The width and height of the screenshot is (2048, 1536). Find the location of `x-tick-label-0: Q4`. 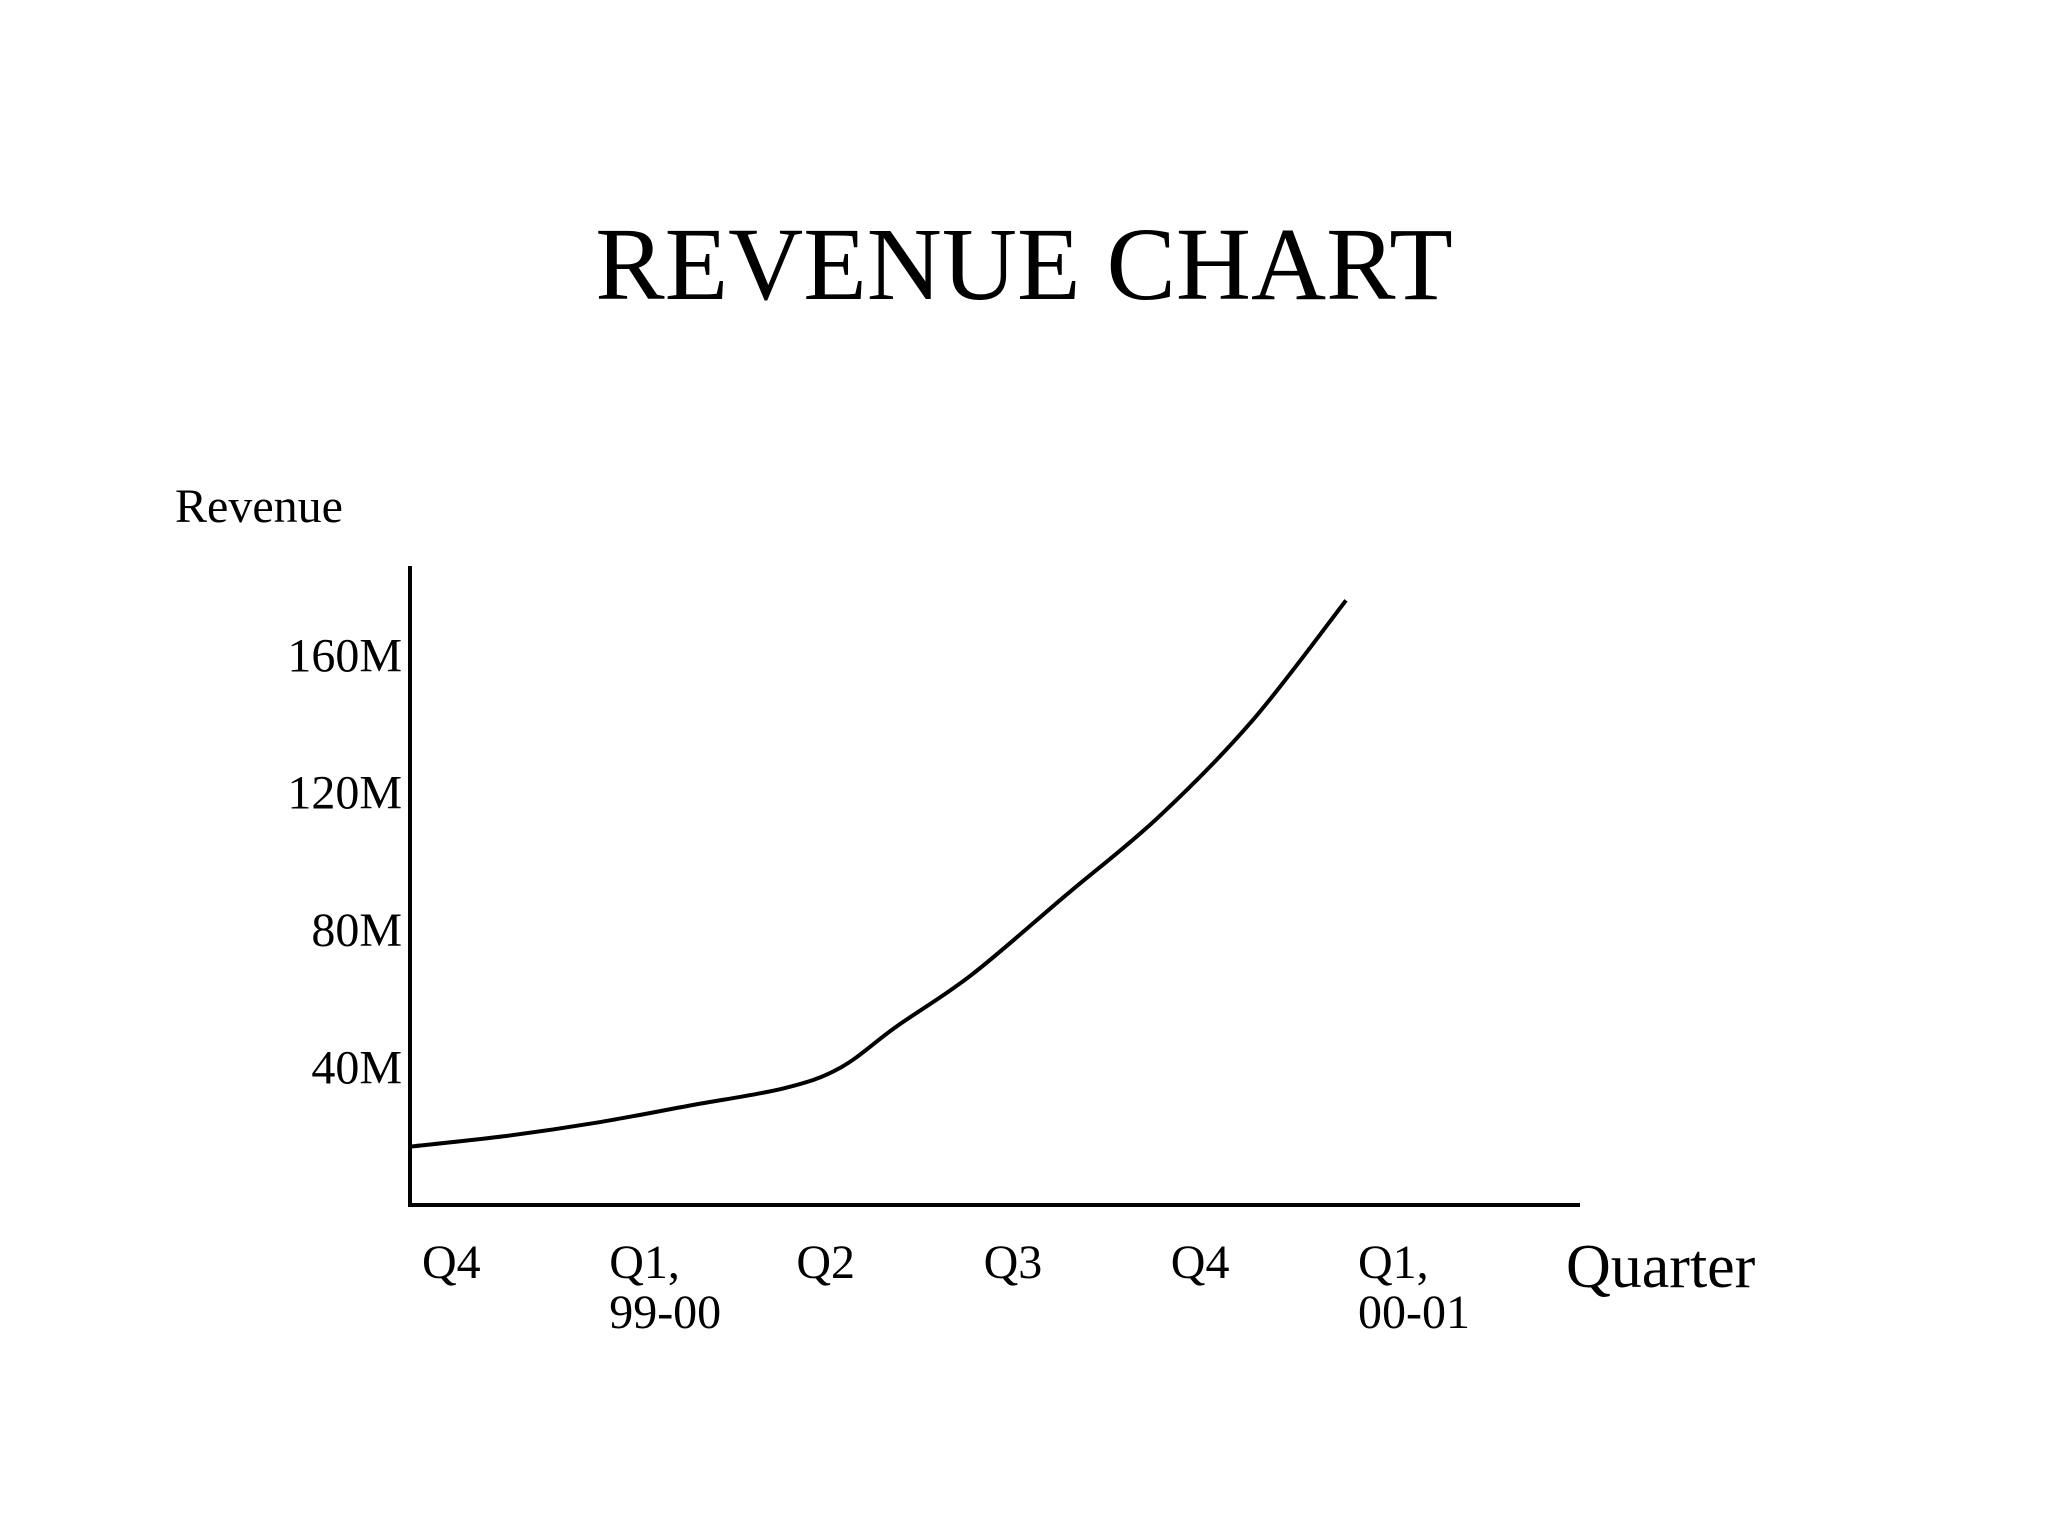

x-tick-label-0: Q4 is located at coordinates (451, 1262).